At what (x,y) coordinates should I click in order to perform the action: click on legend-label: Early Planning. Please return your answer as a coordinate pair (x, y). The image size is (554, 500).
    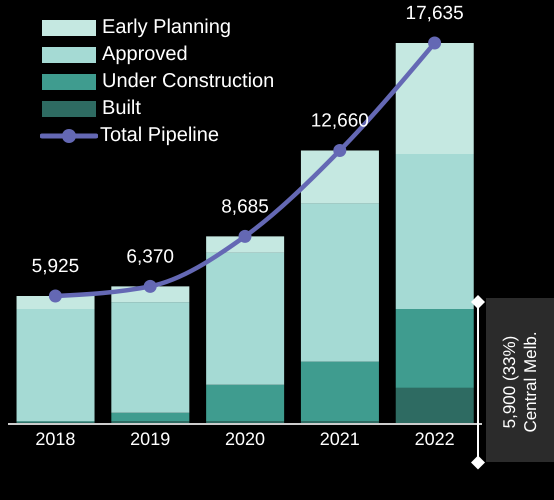
    Looking at the image, I should click on (166, 27).